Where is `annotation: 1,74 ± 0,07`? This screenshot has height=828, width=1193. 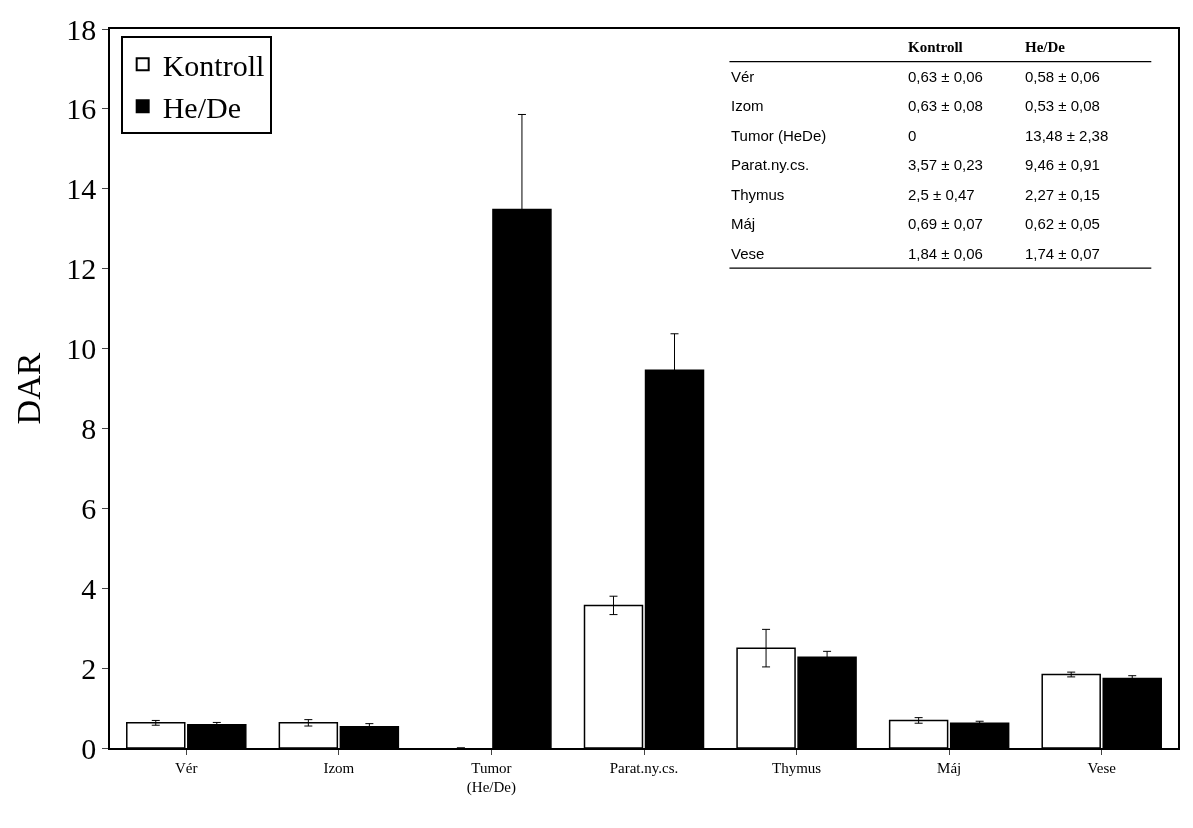 annotation: 1,74 ± 0,07 is located at coordinates (1062, 253).